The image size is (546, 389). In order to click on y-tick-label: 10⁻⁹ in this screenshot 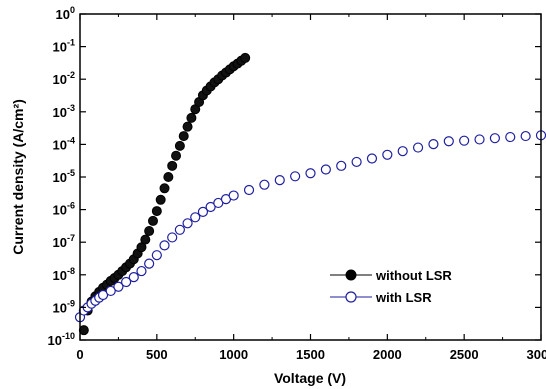, I will do `click(64, 306)`.